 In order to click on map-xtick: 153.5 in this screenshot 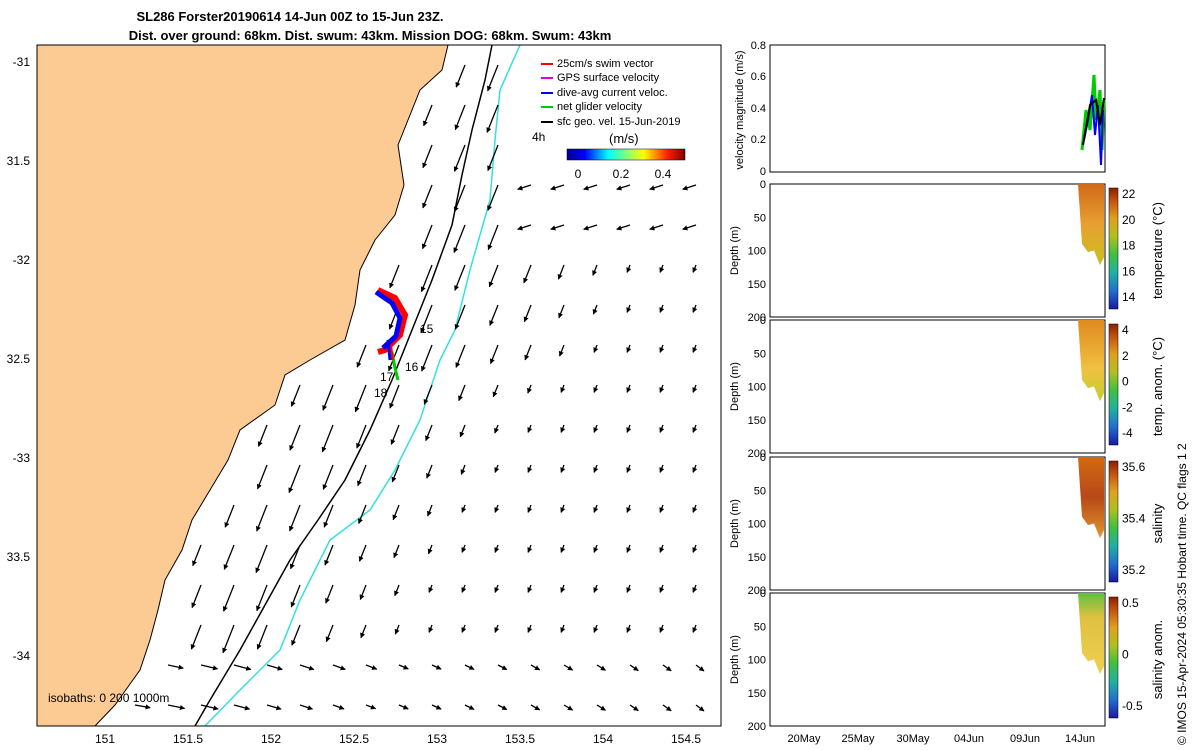, I will do `click(520, 739)`.